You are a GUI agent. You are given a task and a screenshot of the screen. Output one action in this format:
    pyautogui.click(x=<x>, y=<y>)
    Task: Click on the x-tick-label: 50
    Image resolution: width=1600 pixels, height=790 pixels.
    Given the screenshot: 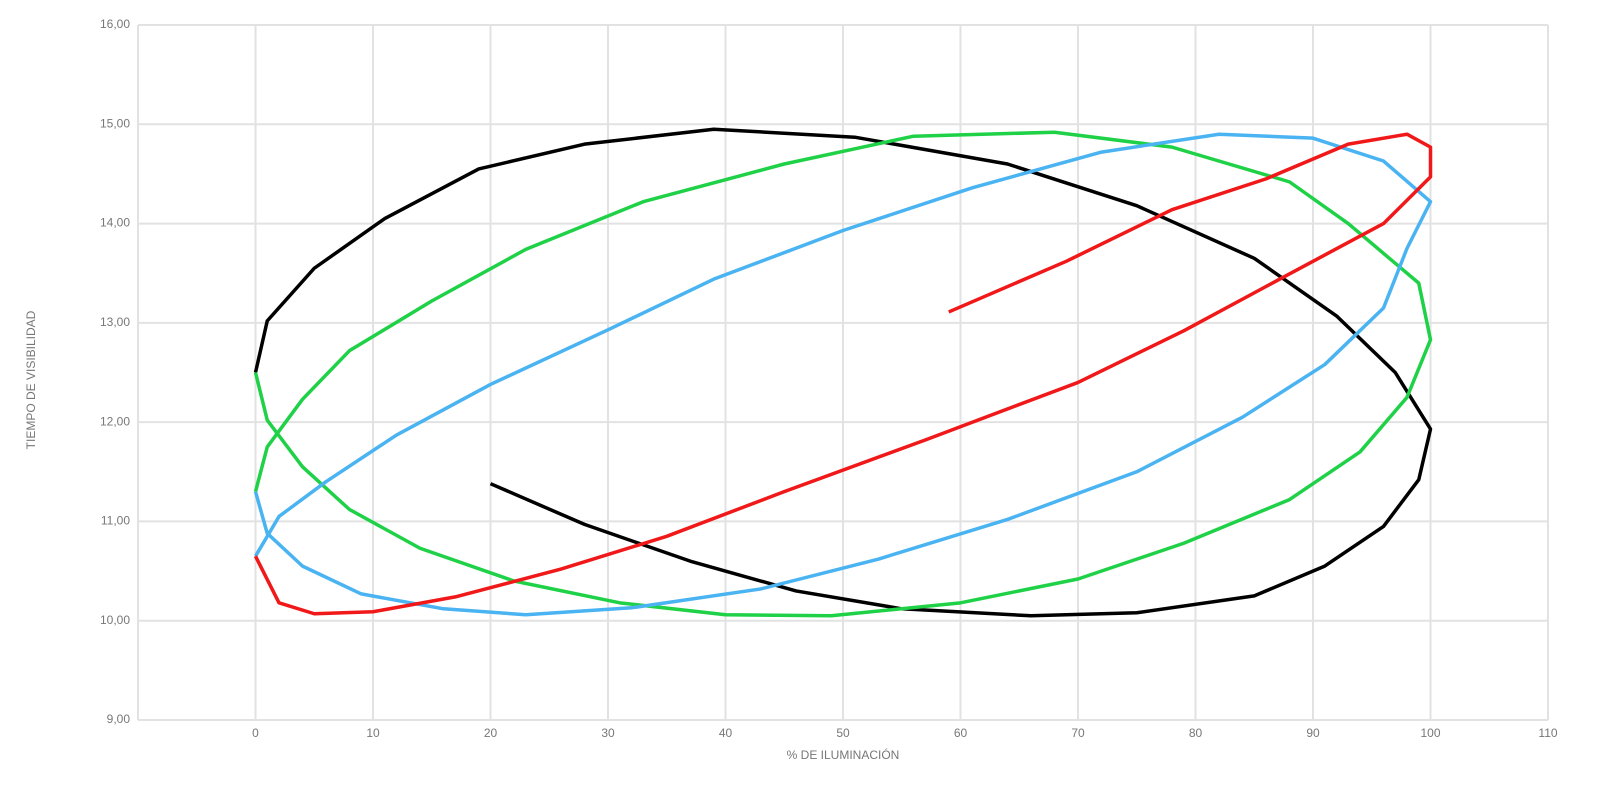 What is the action you would take?
    pyautogui.click(x=843, y=733)
    